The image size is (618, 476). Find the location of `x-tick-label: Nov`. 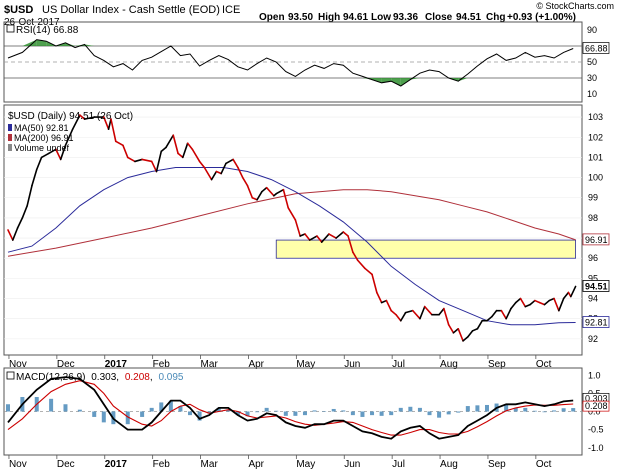

x-tick-label: Nov is located at coordinates (18, 364).